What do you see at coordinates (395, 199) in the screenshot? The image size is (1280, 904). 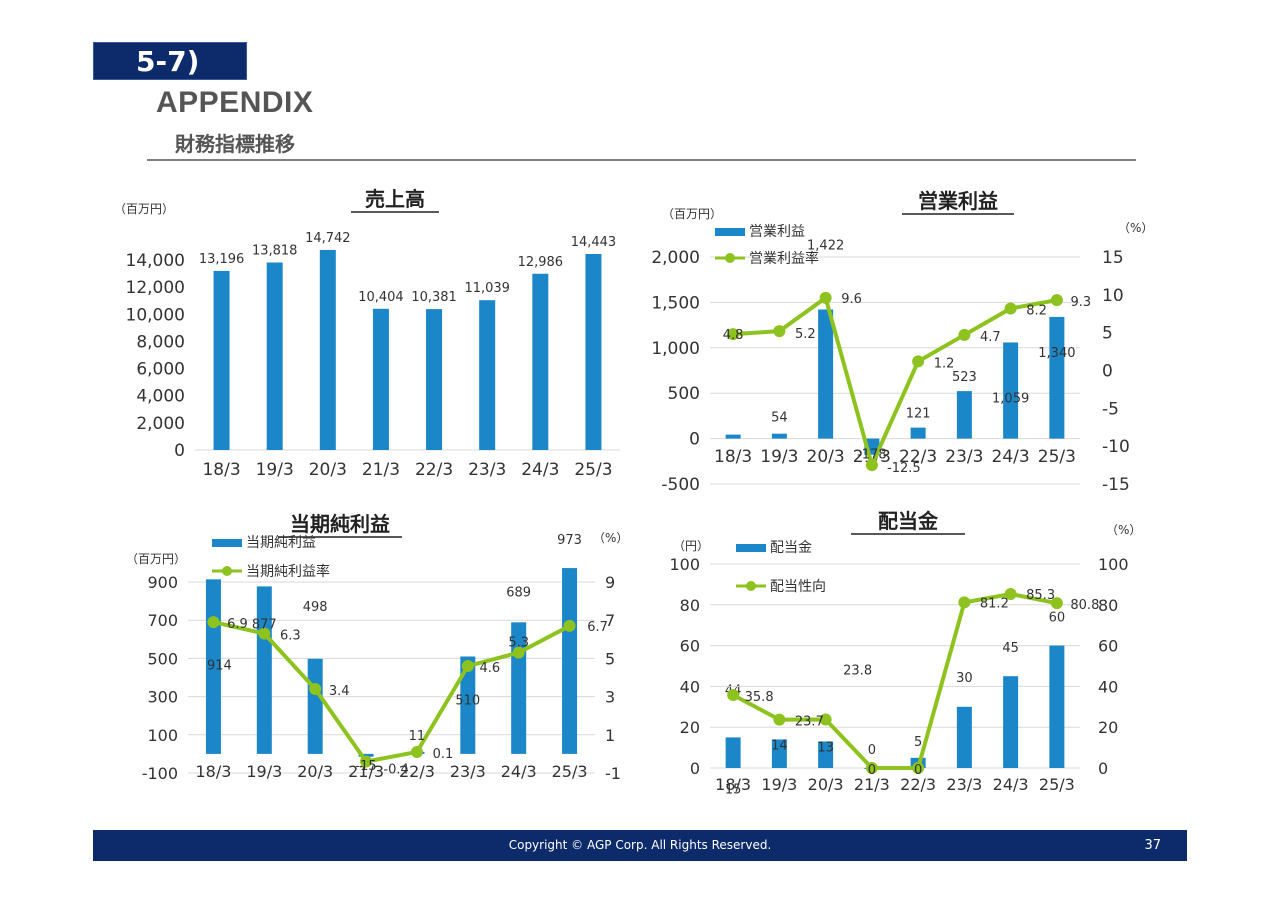 I see `chart-title: 売上高` at bounding box center [395, 199].